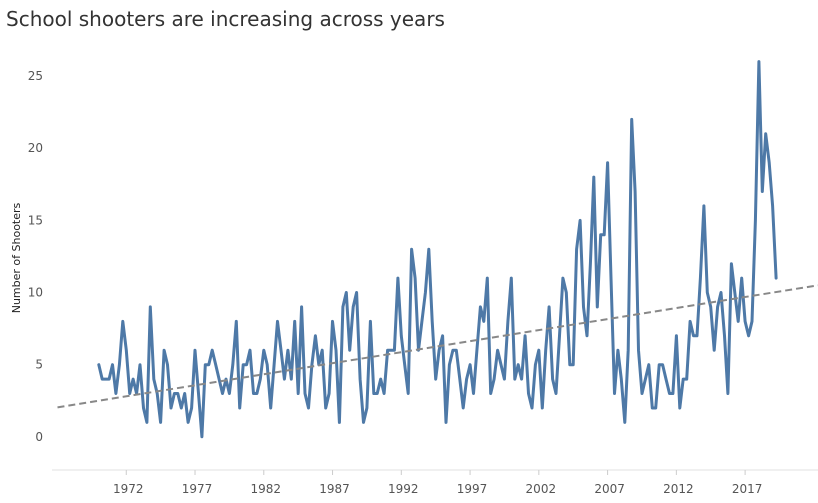 The height and width of the screenshot is (503, 818). Describe the element at coordinates (35, 293) in the screenshot. I see `y-tick-label: 10` at that location.